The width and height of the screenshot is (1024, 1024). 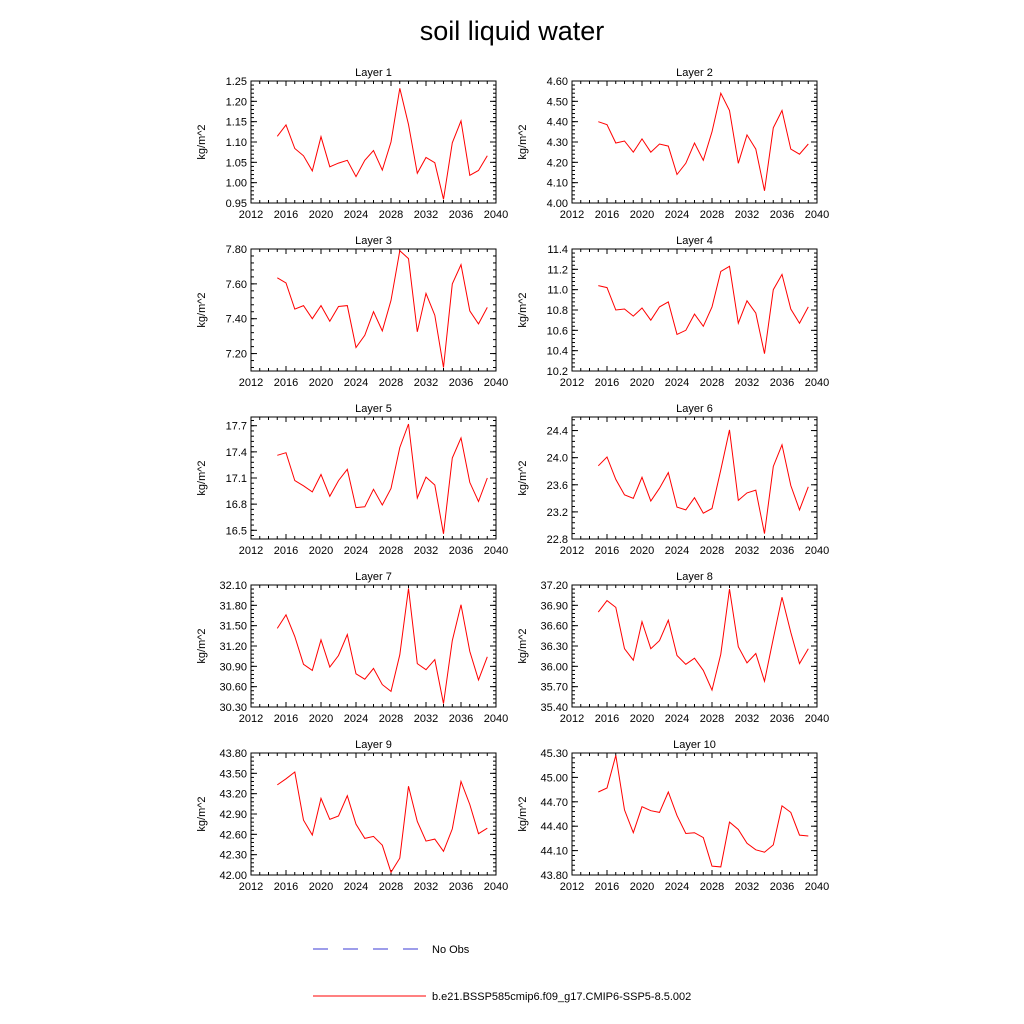 I want to click on y-tick-label: 4.00, so click(x=557, y=204).